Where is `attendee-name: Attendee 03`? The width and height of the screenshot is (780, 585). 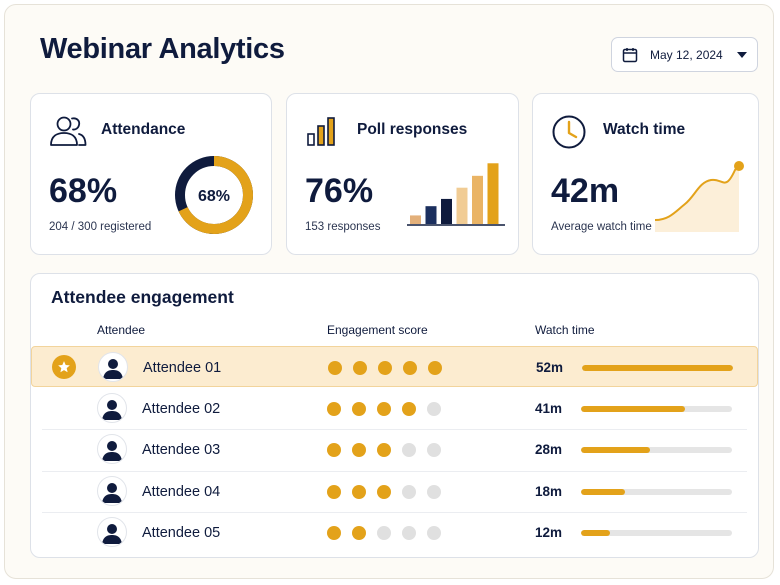 attendee-name: Attendee 03 is located at coordinates (181, 450).